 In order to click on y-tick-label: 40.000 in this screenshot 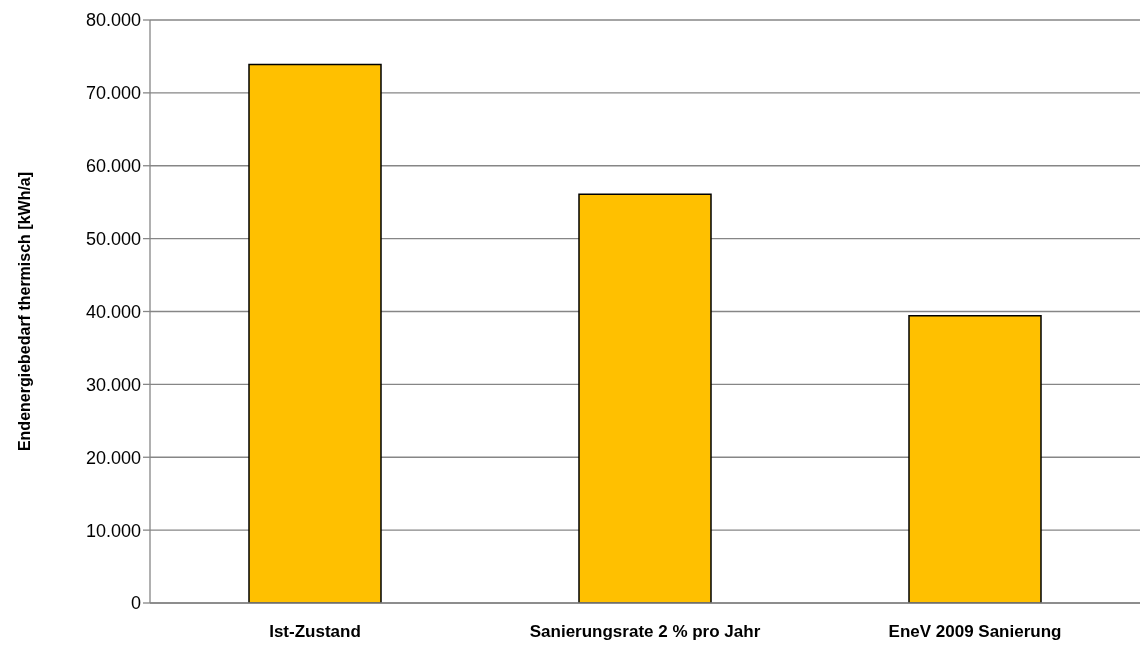, I will do `click(113, 311)`.